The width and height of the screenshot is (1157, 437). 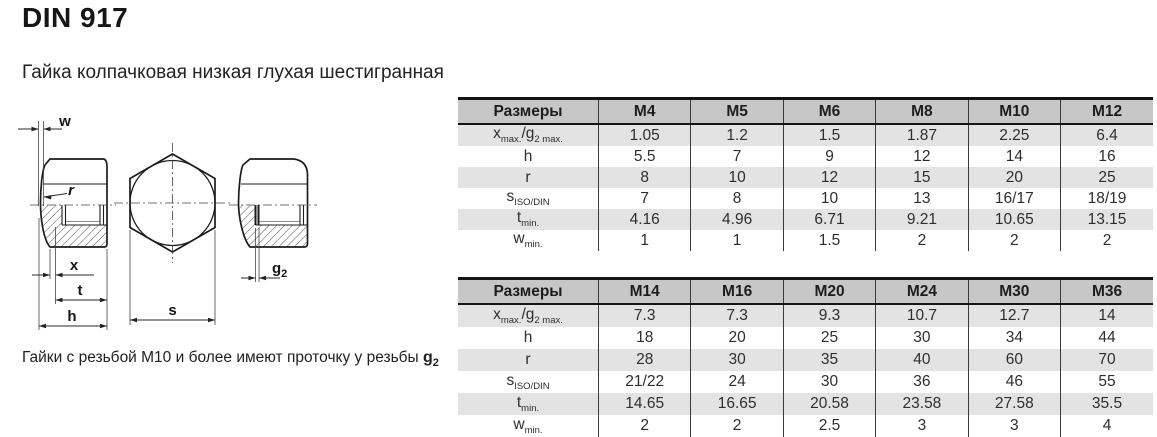 What do you see at coordinates (1106, 382) in the screenshot?
I see `spec-value: 55` at bounding box center [1106, 382].